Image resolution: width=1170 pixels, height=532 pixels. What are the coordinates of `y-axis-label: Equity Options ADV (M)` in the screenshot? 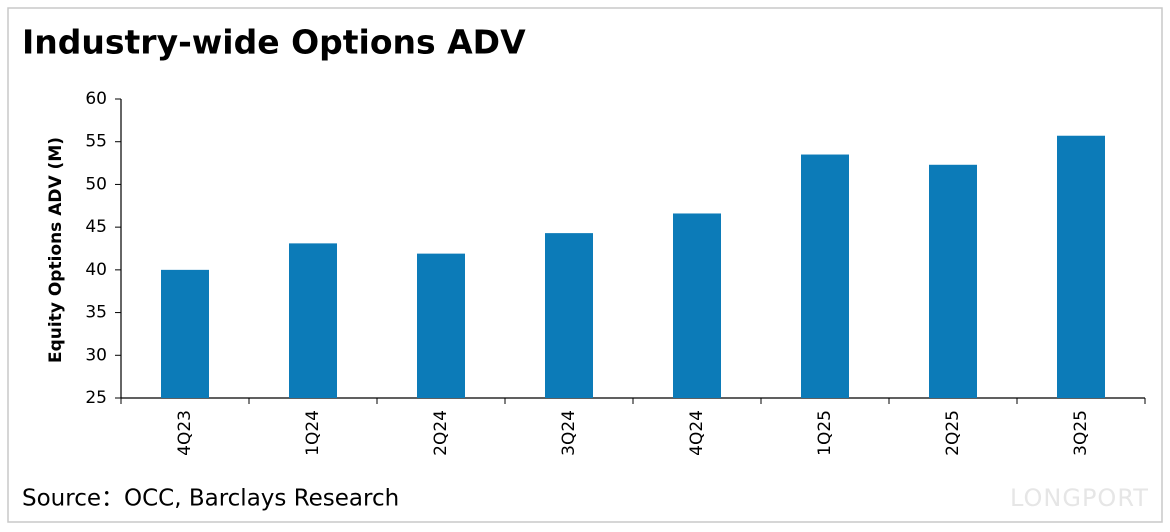 It's located at (56, 250).